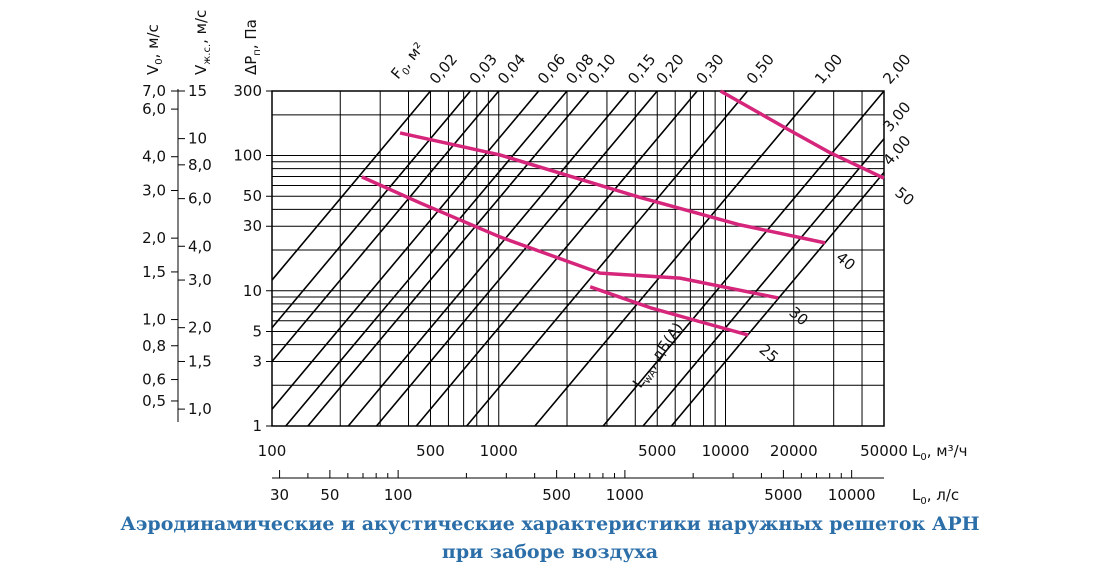  I want to click on curve-label: 30, so click(799, 316).